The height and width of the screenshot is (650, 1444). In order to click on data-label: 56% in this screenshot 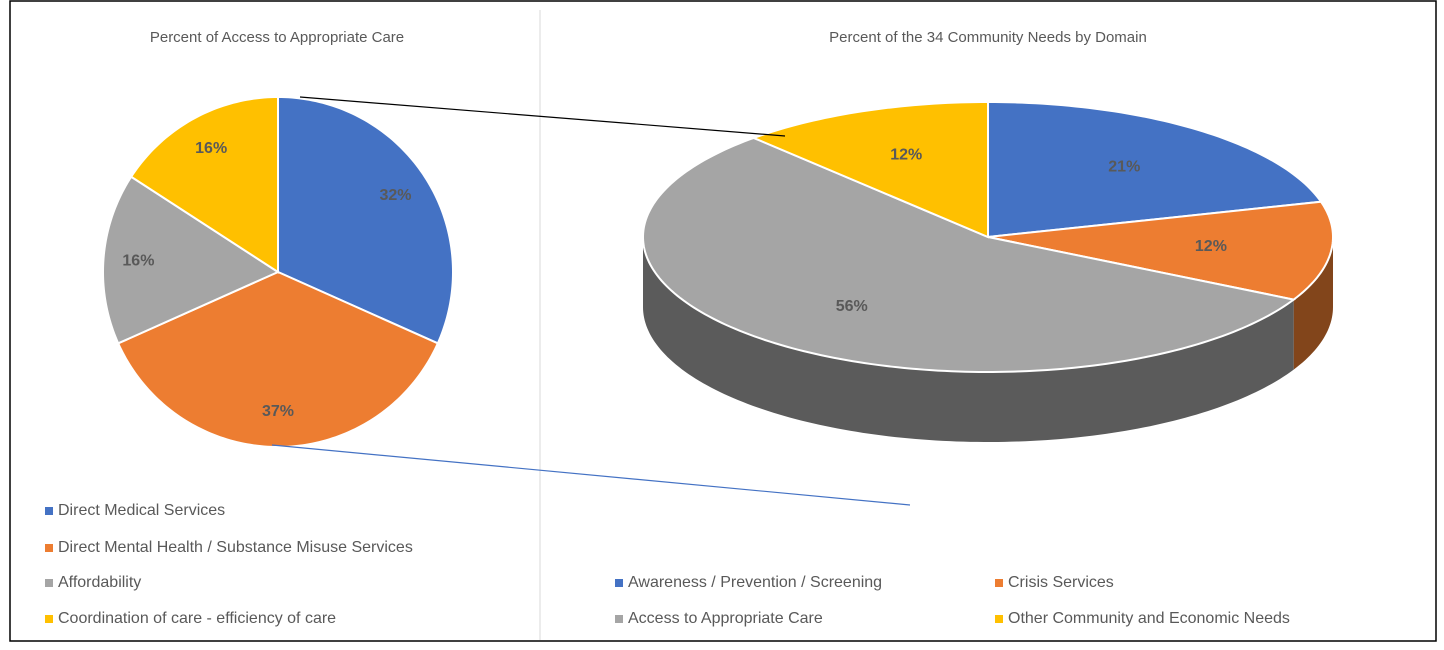, I will do `click(852, 306)`.